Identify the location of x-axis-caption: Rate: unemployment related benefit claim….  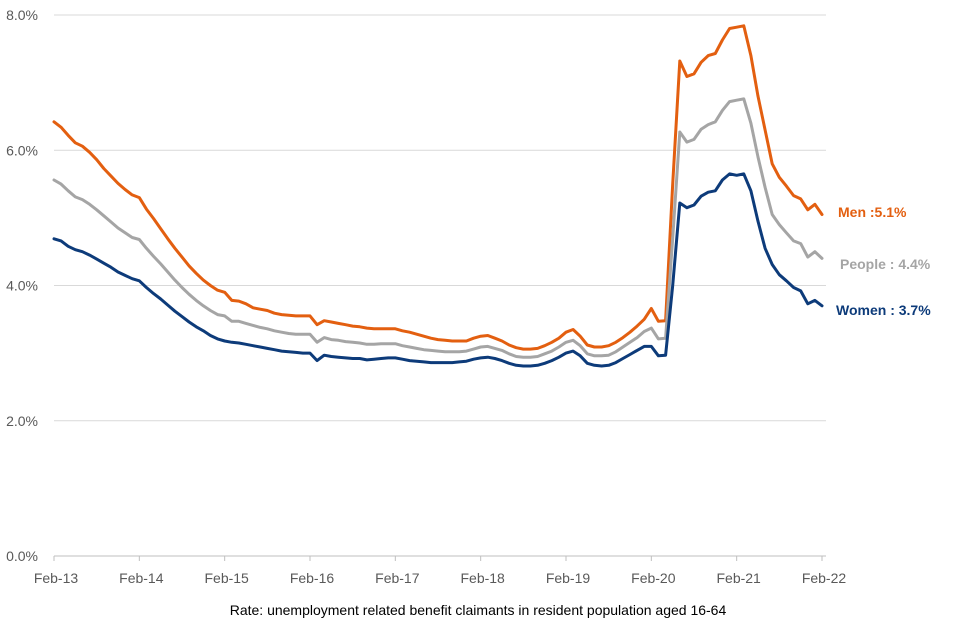
(478, 610).